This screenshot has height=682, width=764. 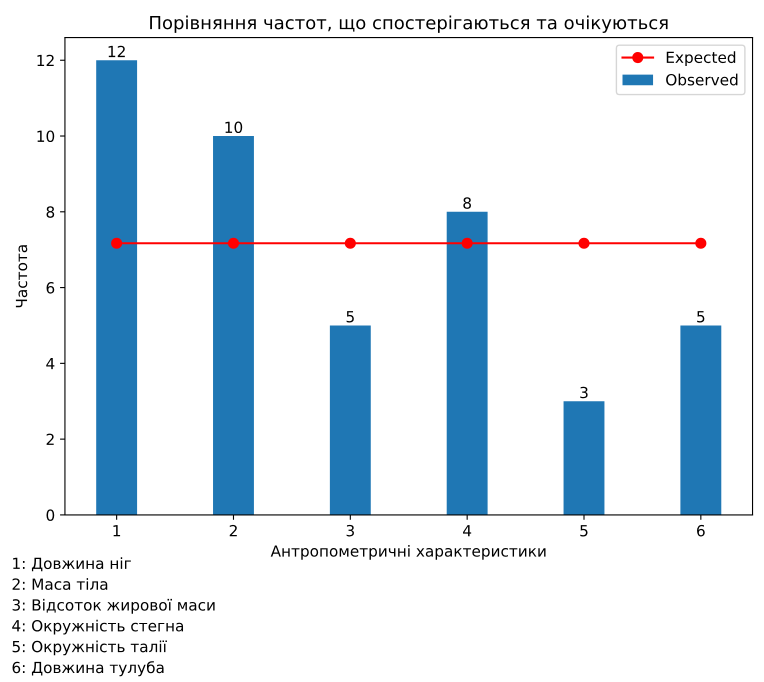 What do you see at coordinates (701, 58) in the screenshot?
I see `legend-label: Expected` at bounding box center [701, 58].